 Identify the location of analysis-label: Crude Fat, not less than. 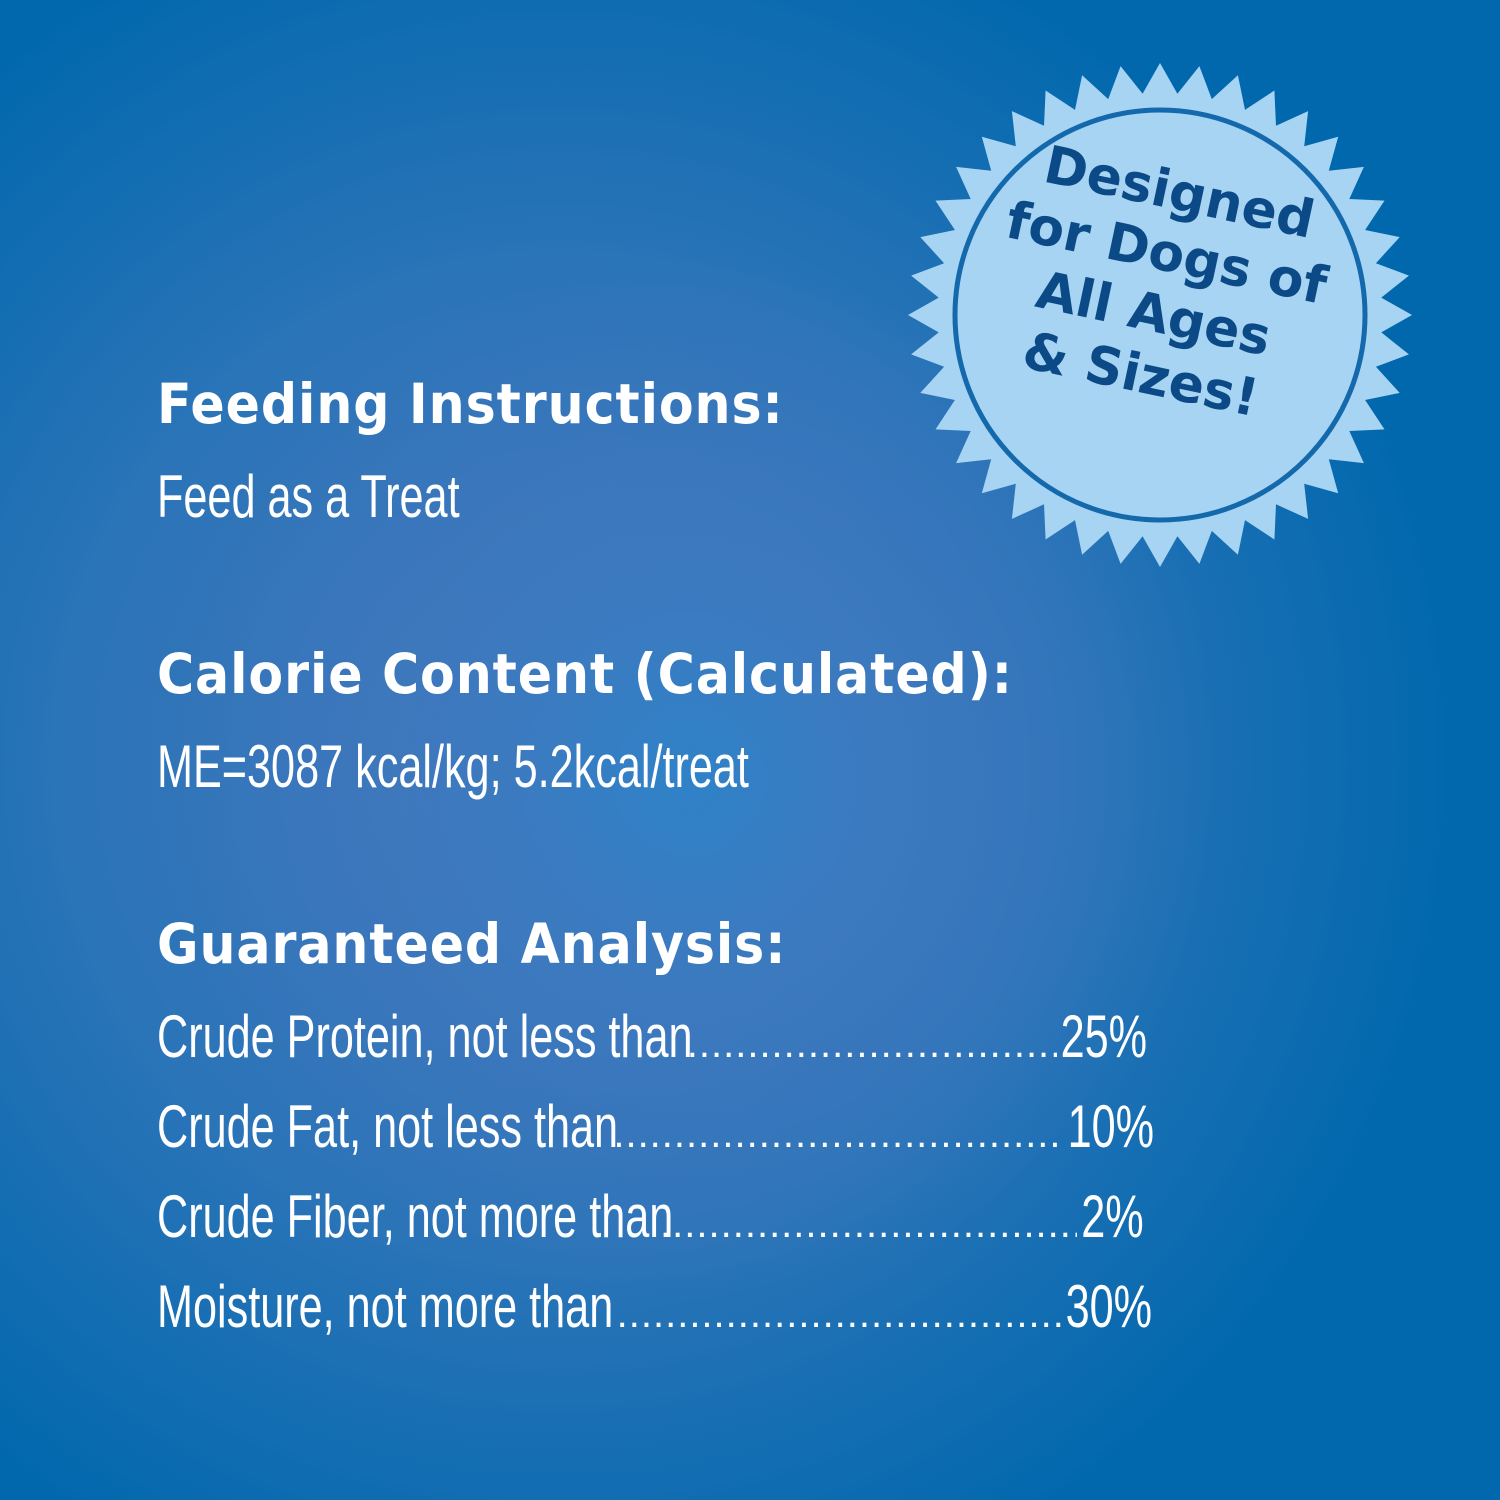
(388, 1126).